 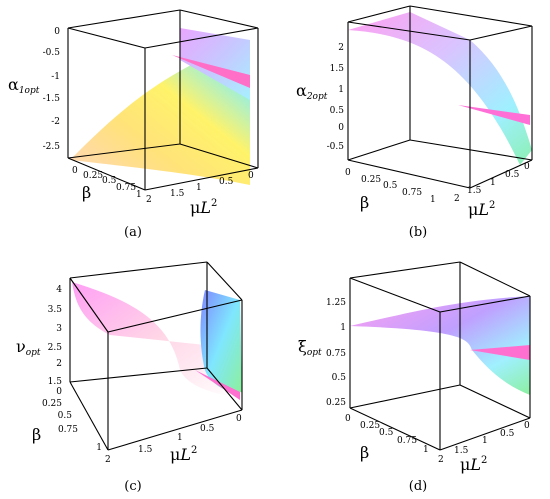 I want to click on z-tick: -1, so click(x=55, y=77).